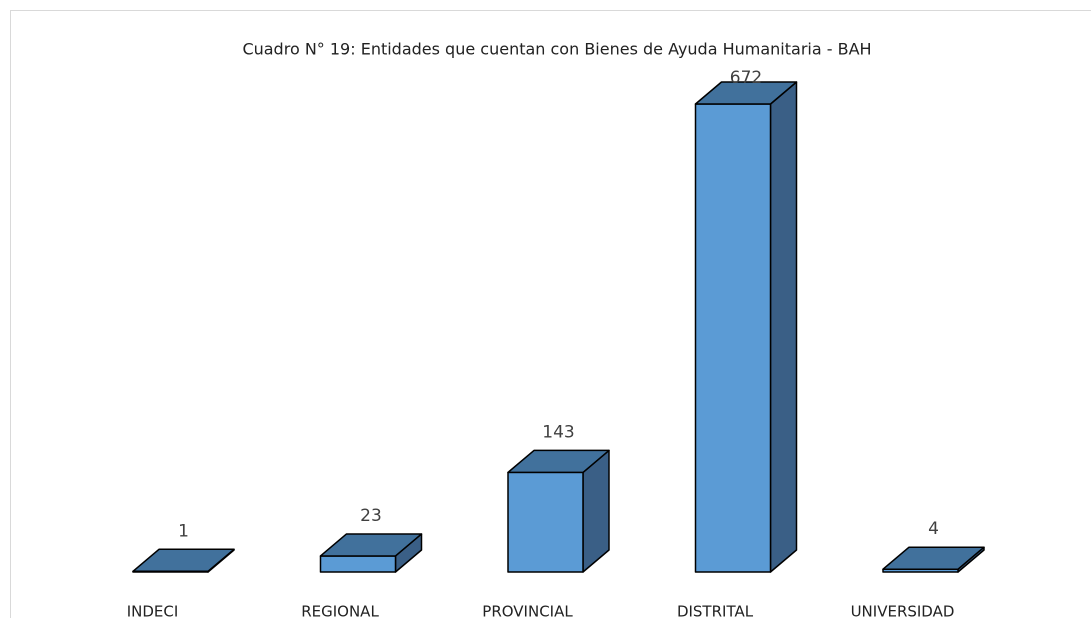 This screenshot has height=618, width=1091. Describe the element at coordinates (340, 610) in the screenshot. I see `x-tick-label: REGIONAL` at that location.